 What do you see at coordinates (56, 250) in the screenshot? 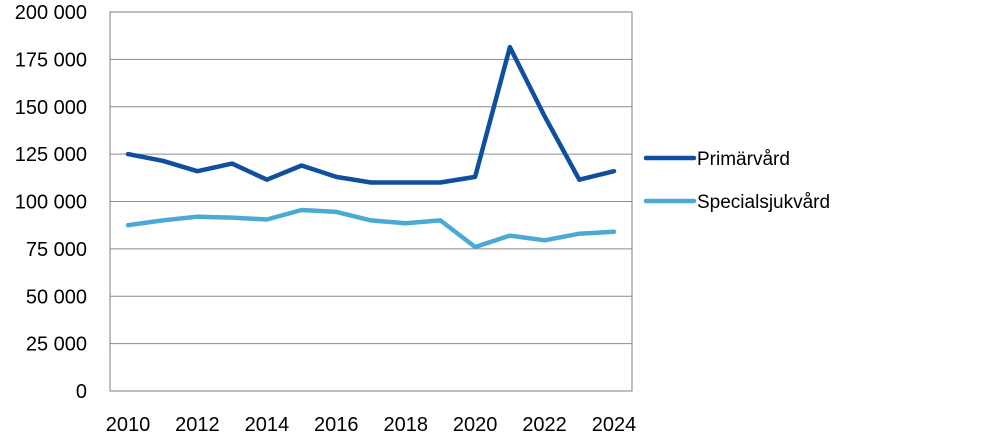
I see `y-tick-label: 75 000` at bounding box center [56, 250].